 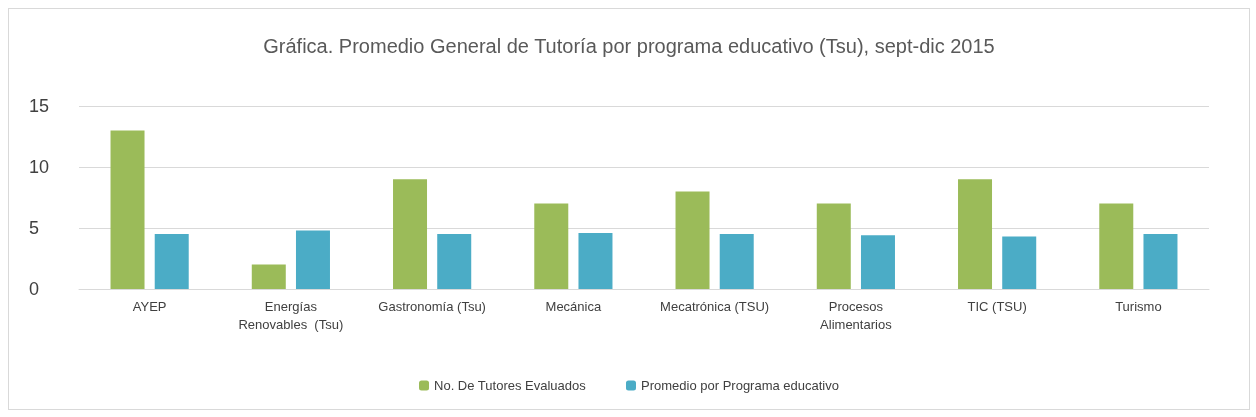 What do you see at coordinates (997, 306) in the screenshot?
I see `x-tick-label: TIC (TSU)` at bounding box center [997, 306].